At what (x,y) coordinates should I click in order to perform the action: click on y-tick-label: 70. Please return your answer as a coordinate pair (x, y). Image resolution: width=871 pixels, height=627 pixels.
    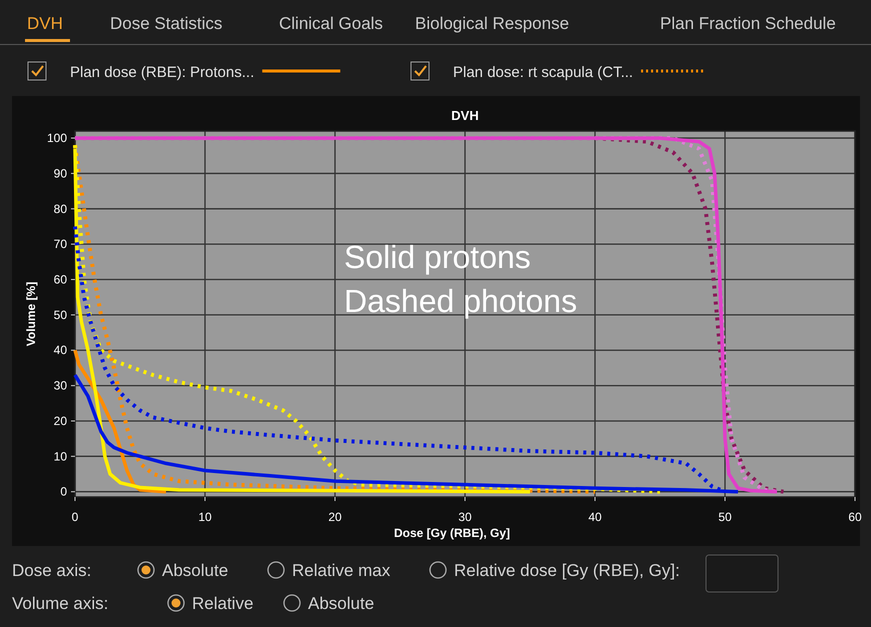
    Looking at the image, I should click on (61, 244).